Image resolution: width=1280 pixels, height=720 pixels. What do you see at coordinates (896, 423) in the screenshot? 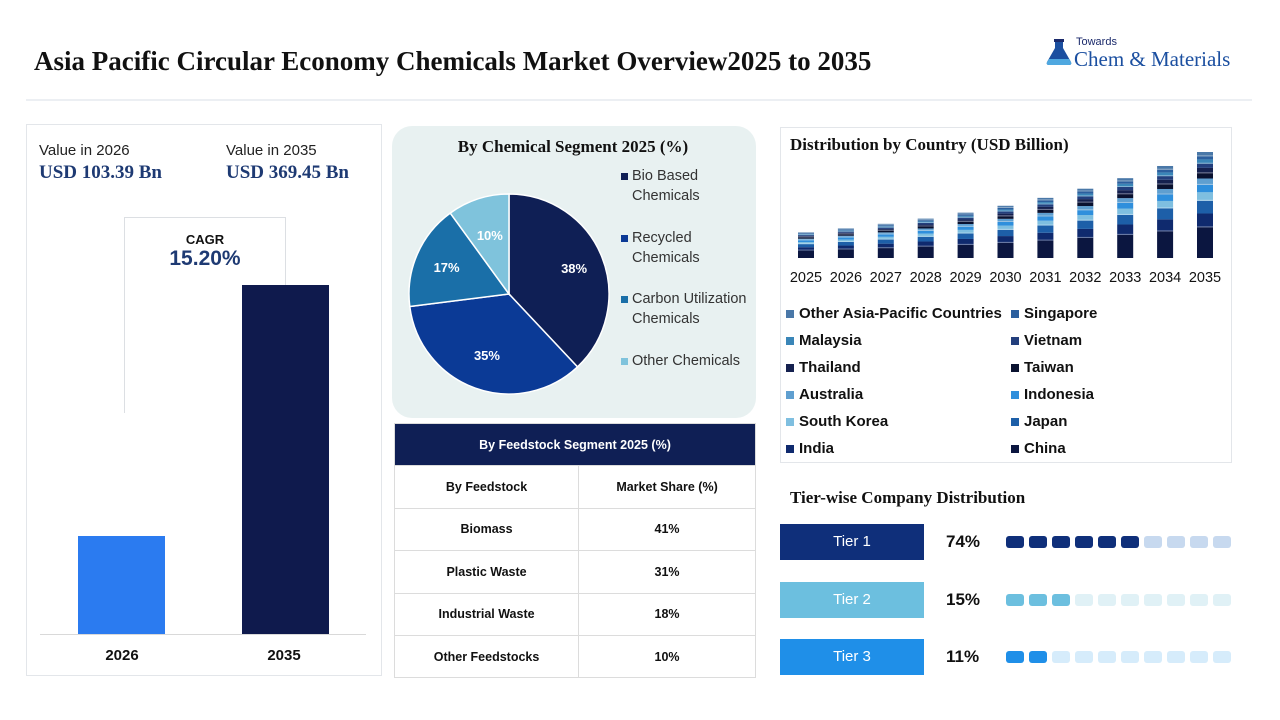
I see `country-legend-item: South Korea` at bounding box center [896, 423].